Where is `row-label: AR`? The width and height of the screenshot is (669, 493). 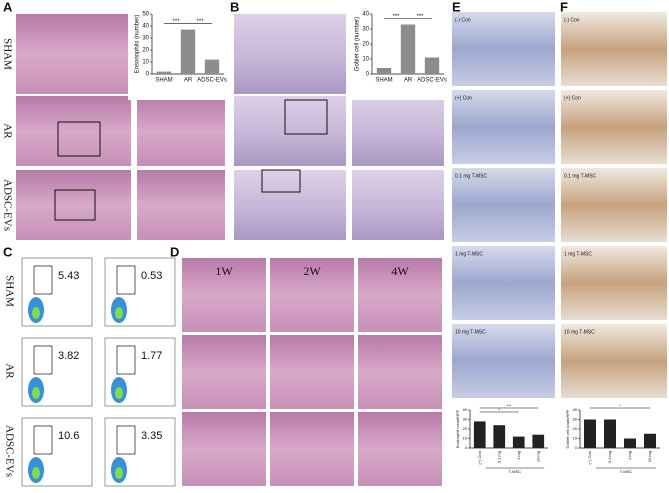 row-label: AR is located at coordinates (9, 371).